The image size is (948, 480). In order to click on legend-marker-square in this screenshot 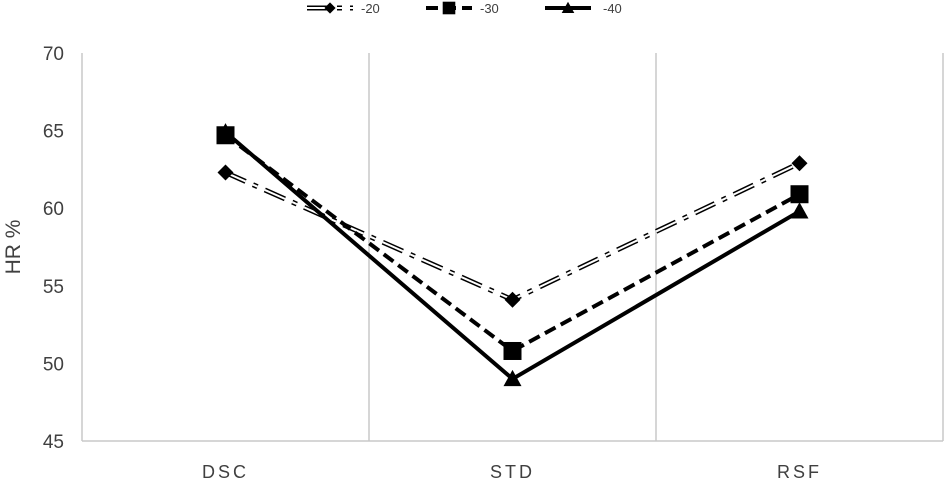, I will do `click(449, 8)`.